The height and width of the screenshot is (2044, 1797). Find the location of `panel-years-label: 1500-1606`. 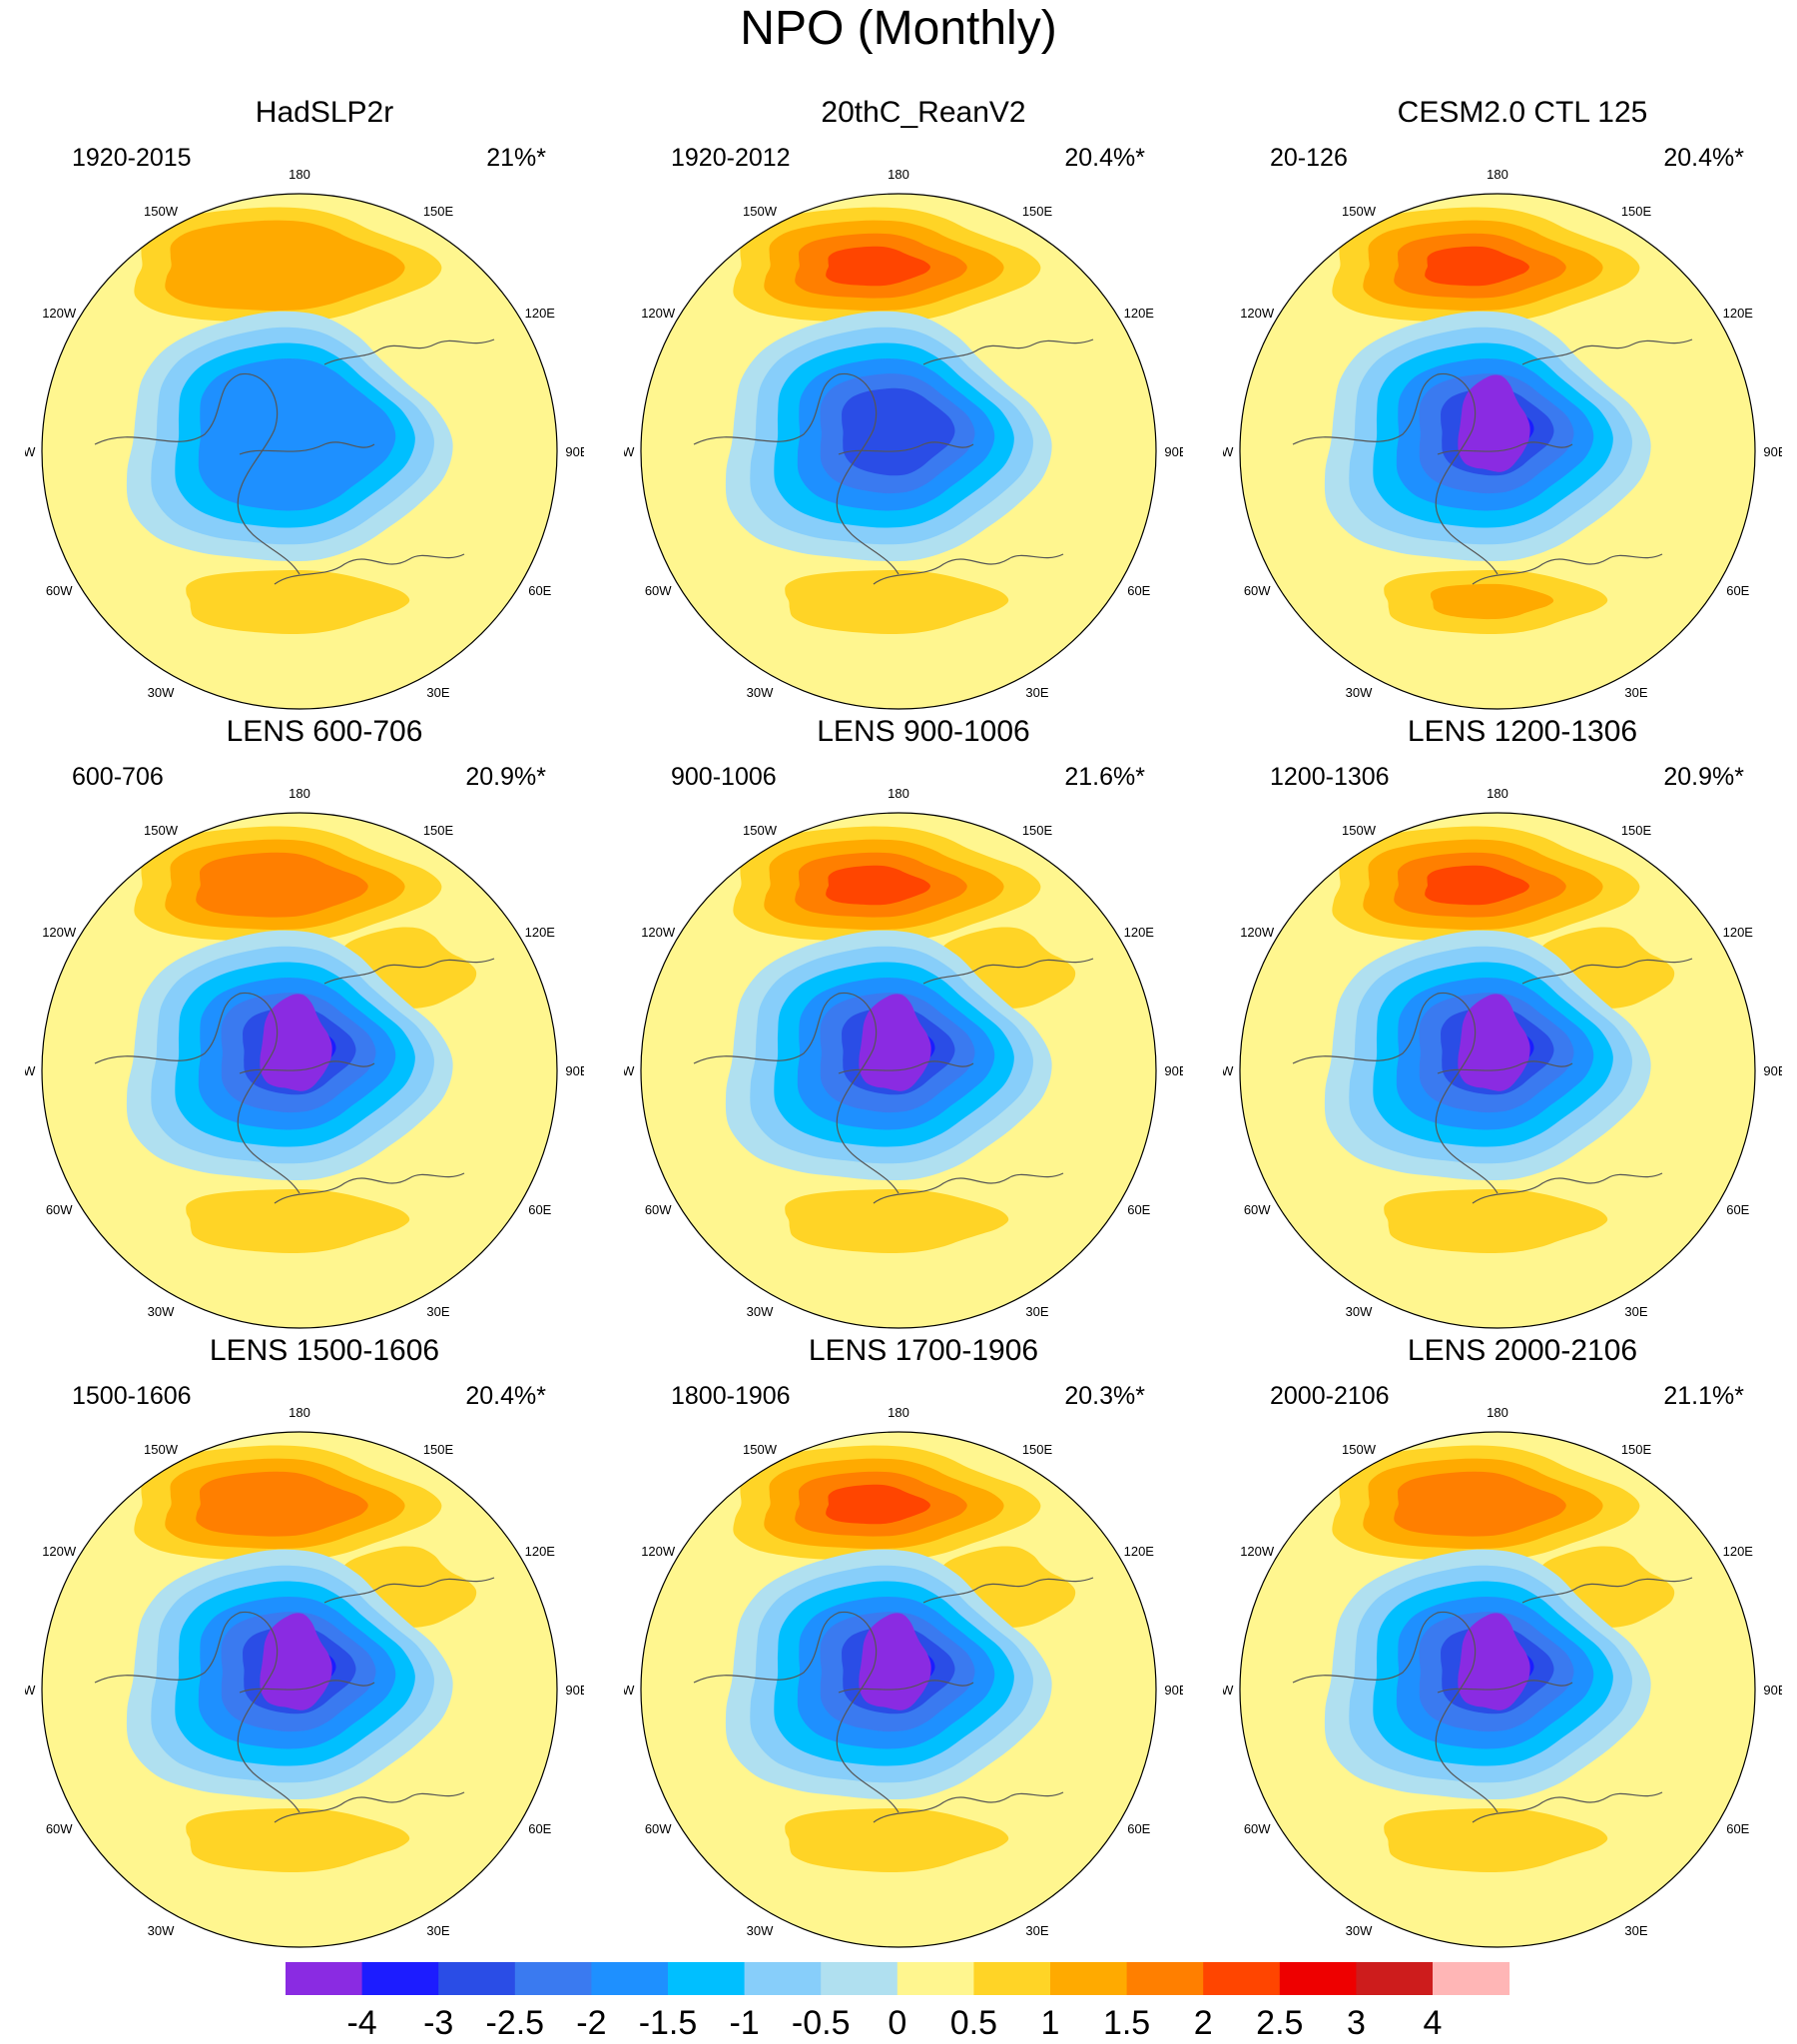

panel-years-label: 1500-1606 is located at coordinates (132, 1396).